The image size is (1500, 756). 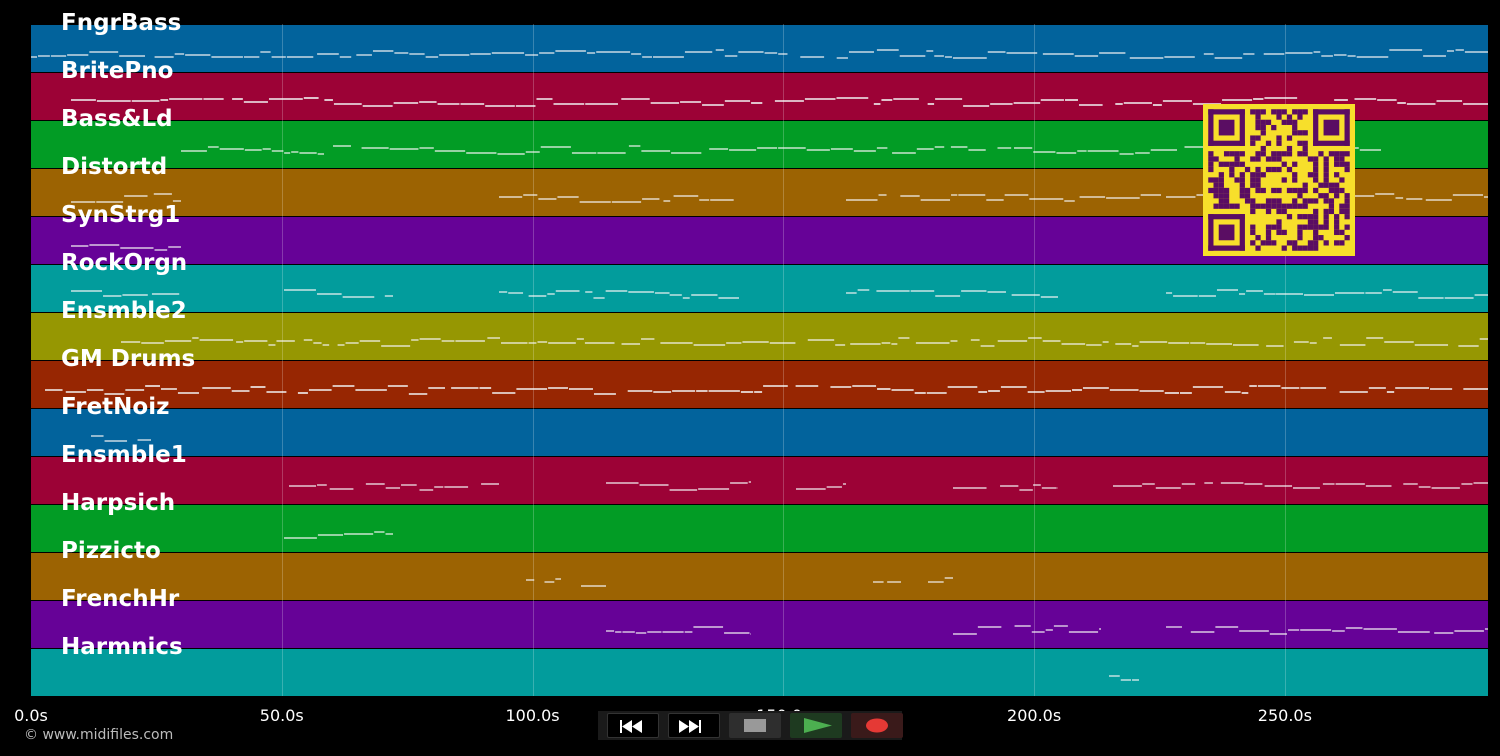 I want to click on time-tick-label: 0.0s, so click(x=31, y=715).